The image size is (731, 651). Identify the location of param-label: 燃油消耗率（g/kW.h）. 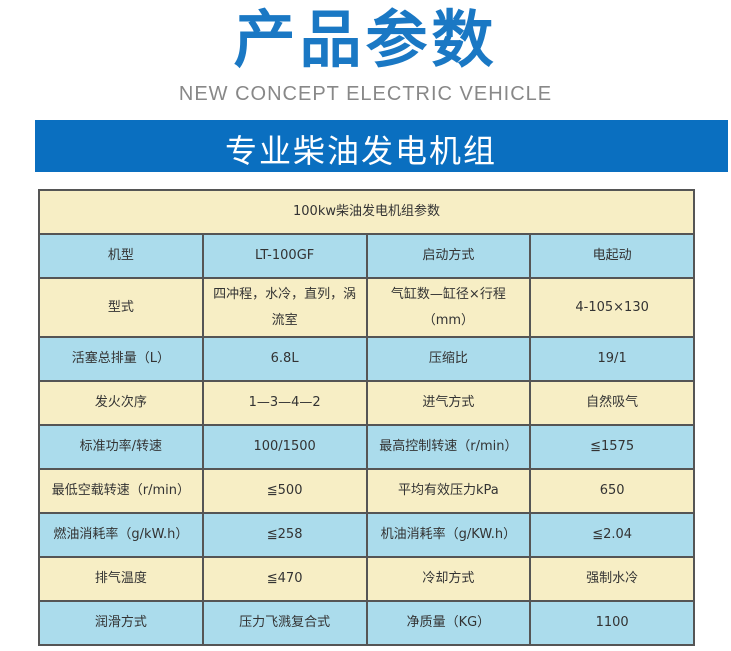
(121, 535).